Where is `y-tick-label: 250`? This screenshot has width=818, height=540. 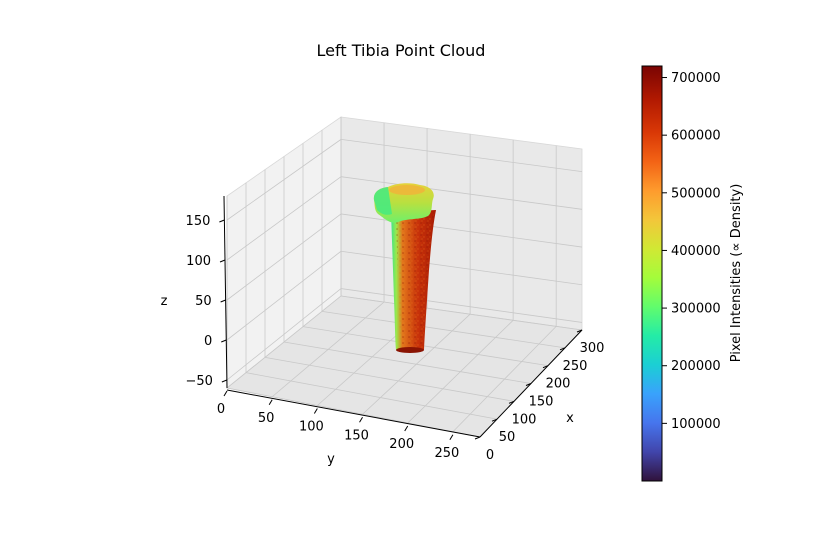
y-tick-label: 250 is located at coordinates (446, 453).